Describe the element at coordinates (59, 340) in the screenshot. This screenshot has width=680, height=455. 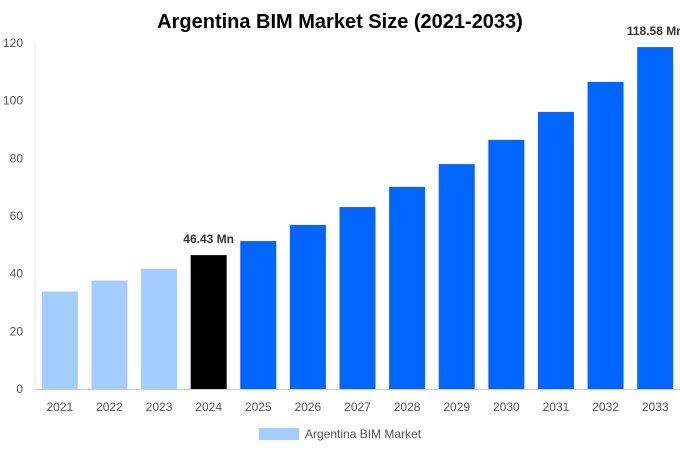
I see `bar-2021` at that location.